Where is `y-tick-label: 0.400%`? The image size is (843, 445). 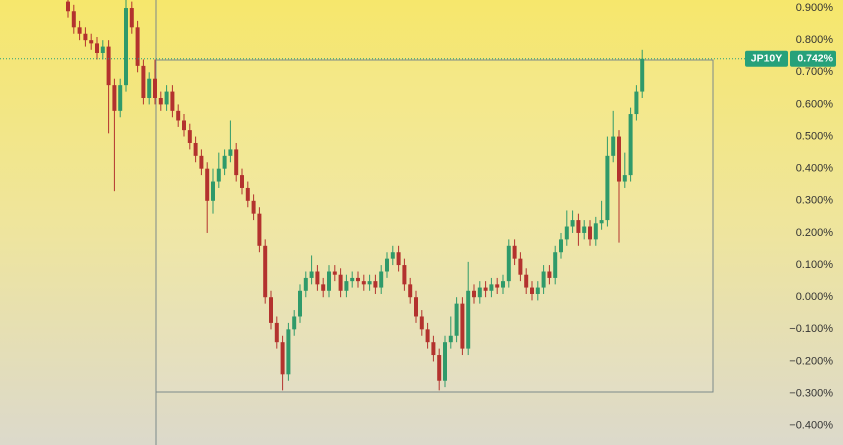 y-tick-label: 0.400% is located at coordinates (815, 169).